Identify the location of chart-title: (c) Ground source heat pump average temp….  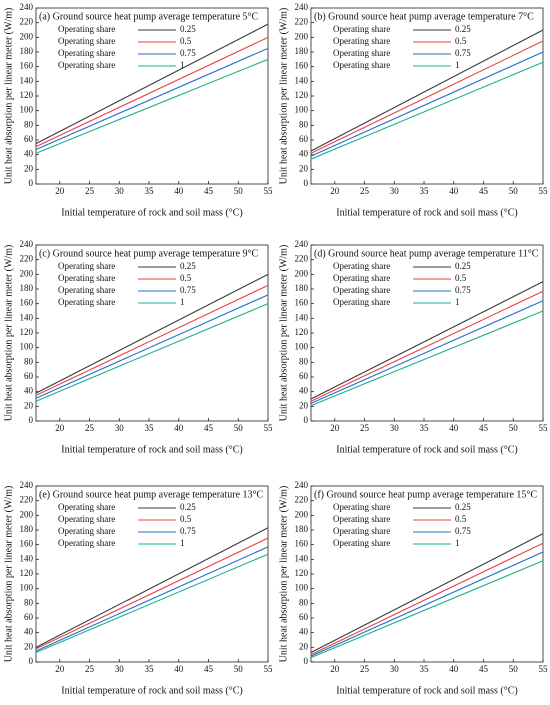
(149, 253).